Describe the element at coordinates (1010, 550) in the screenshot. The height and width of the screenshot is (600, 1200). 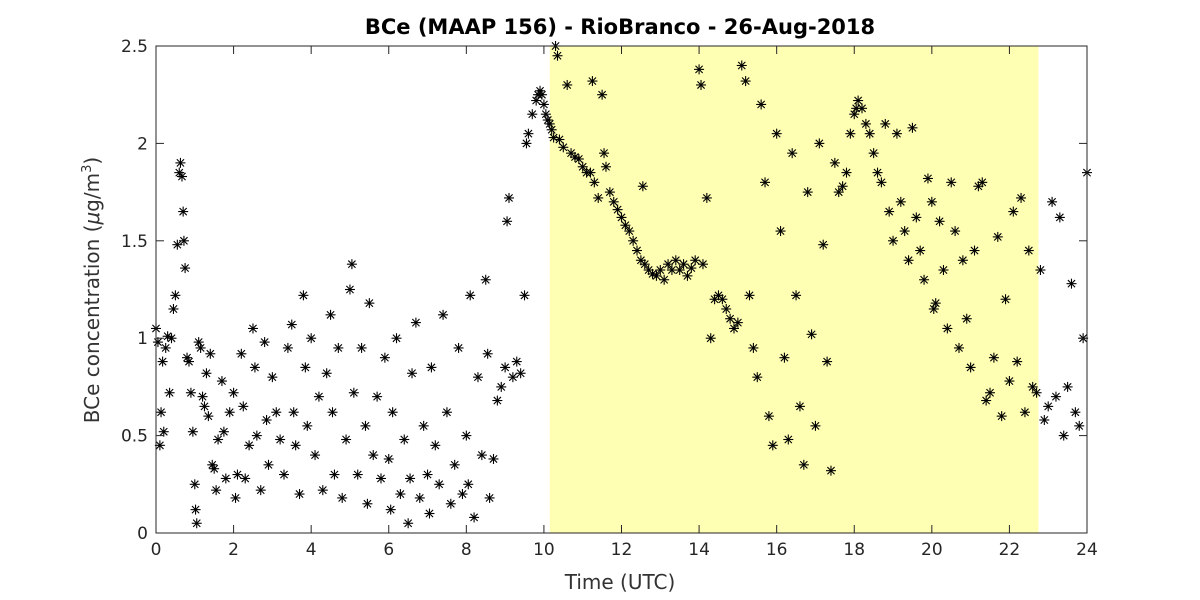
I see `x-tick-label: 22` at that location.